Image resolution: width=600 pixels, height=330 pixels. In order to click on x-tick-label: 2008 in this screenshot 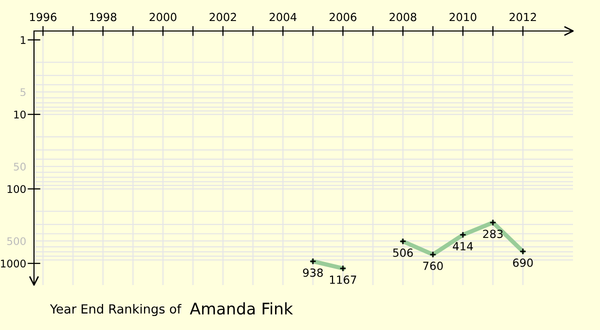, I will do `click(403, 17)`.